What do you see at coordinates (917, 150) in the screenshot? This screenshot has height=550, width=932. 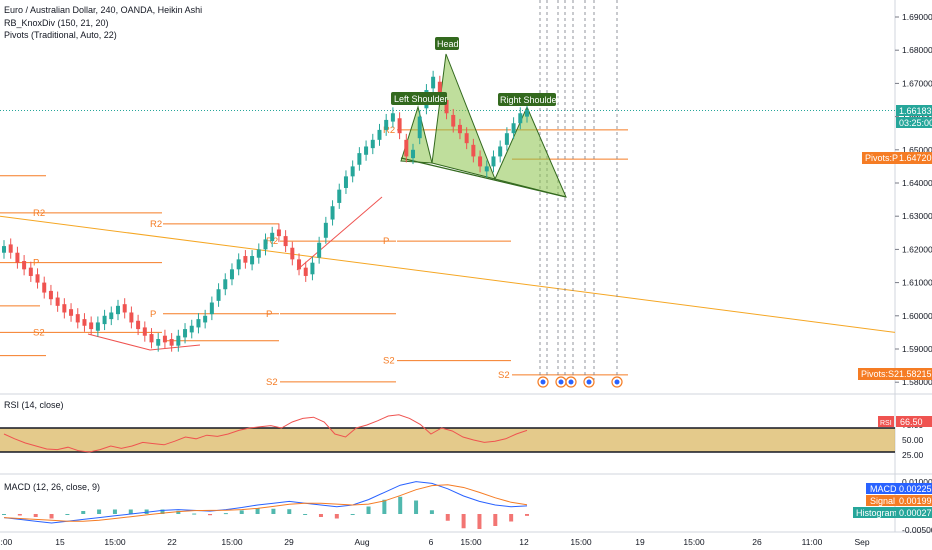 I see `price-tick-label: 1.65000` at bounding box center [917, 150].